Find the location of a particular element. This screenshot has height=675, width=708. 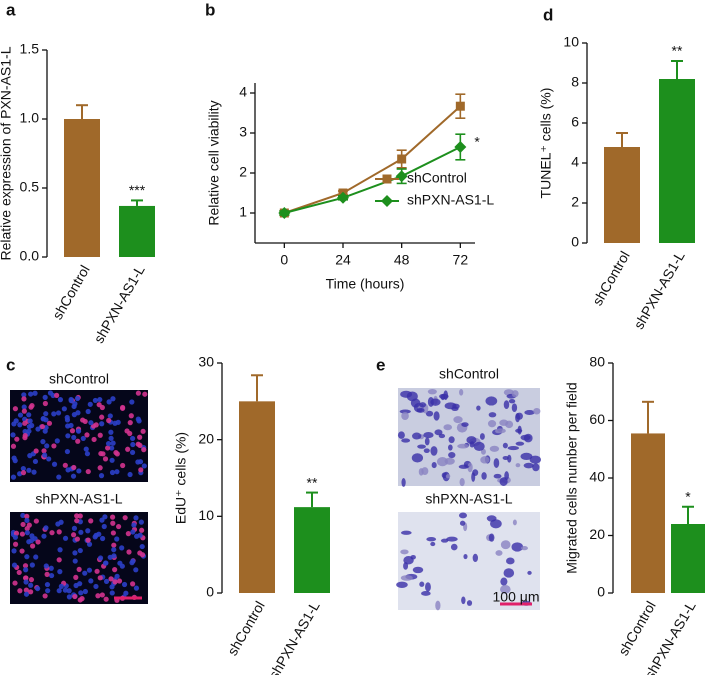

y-axis-label: EdU⁺ cells (%) is located at coordinates (181, 478).